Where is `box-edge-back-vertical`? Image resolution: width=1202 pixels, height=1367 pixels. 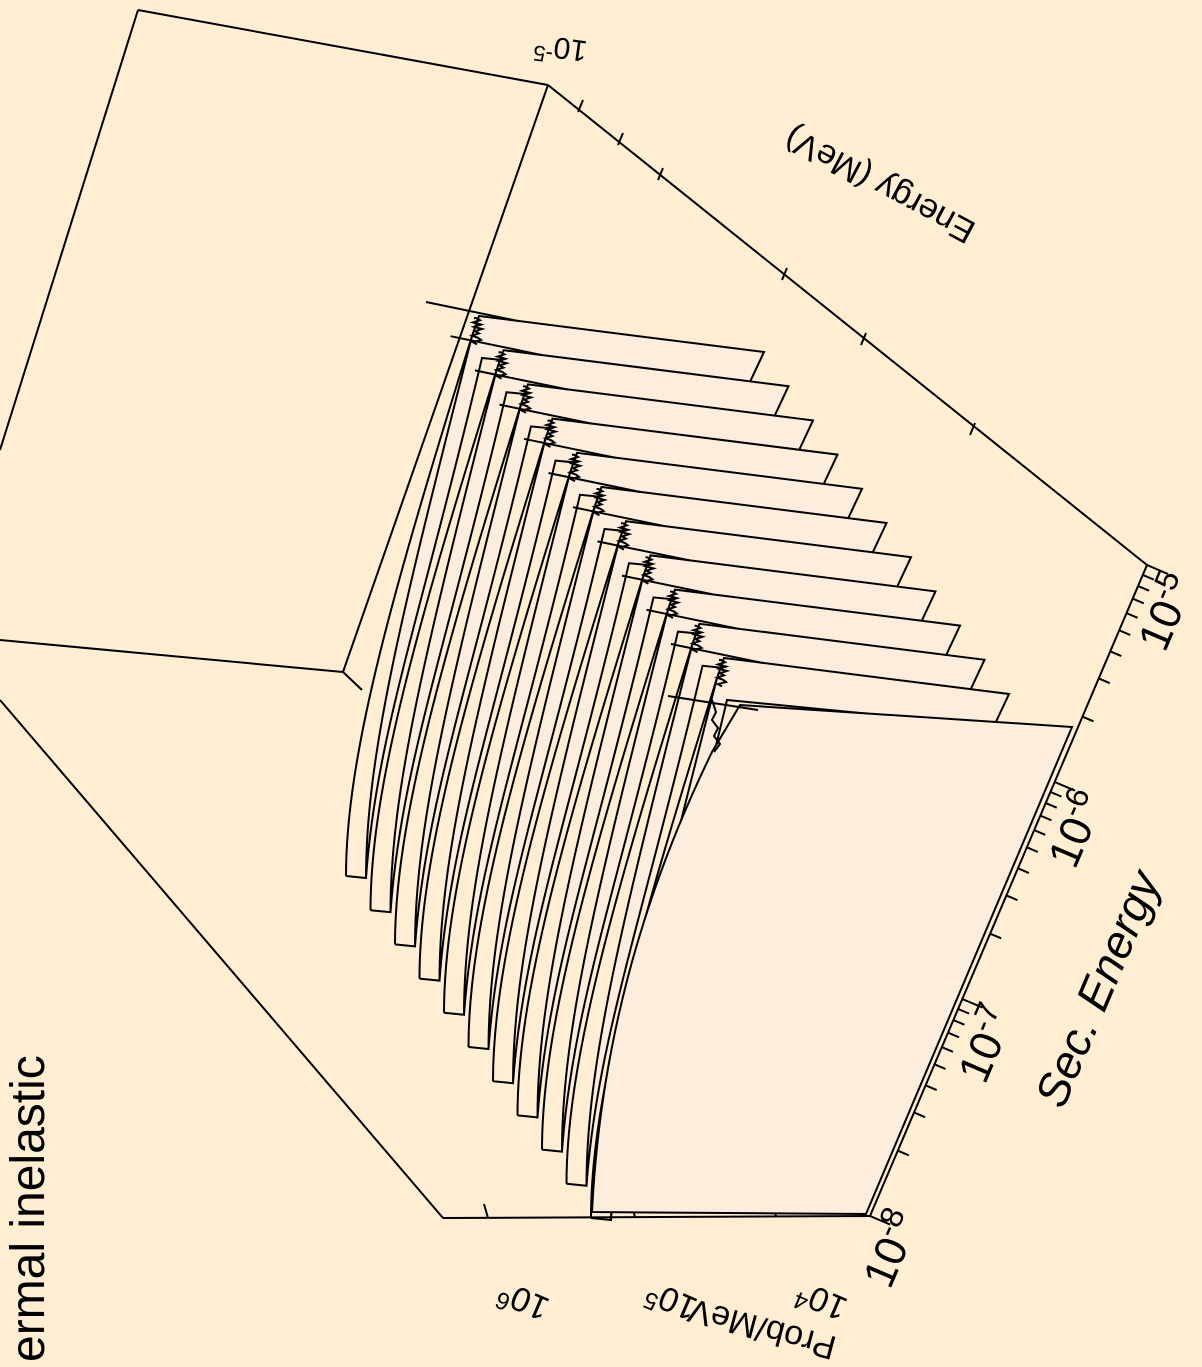 box-edge-back-vertical is located at coordinates (445, 378).